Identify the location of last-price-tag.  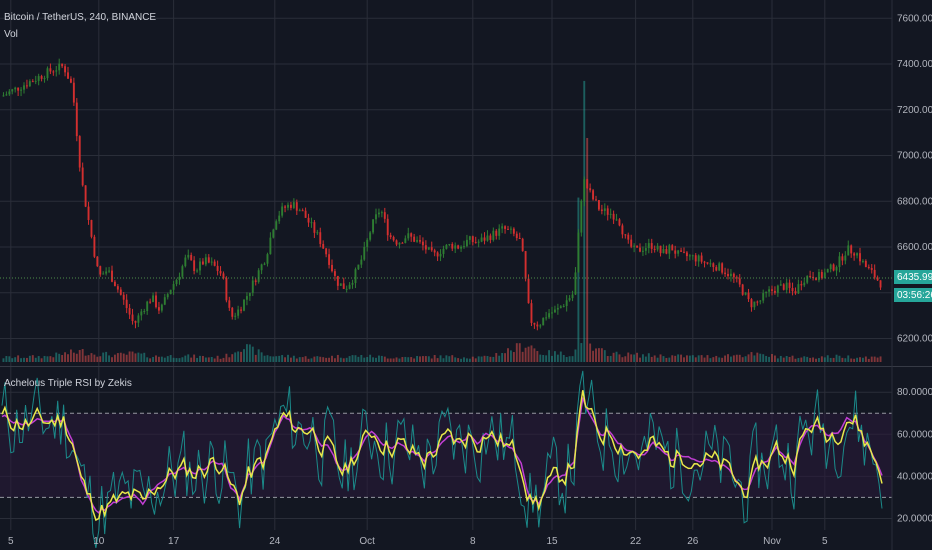
(913, 277).